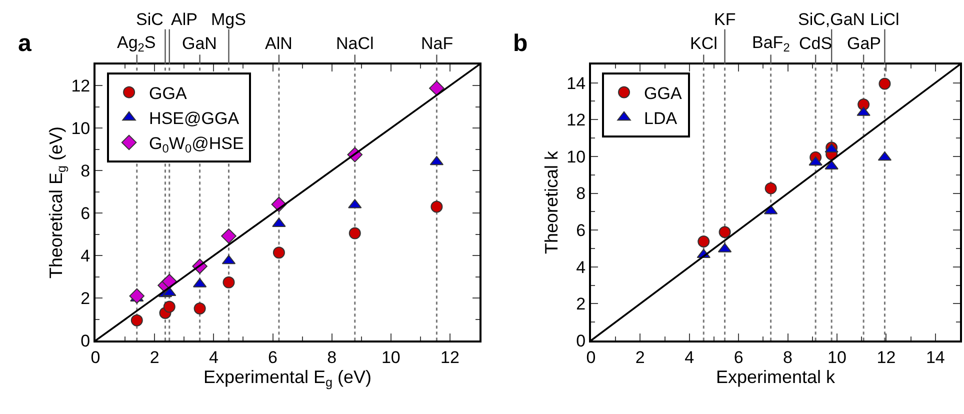  Describe the element at coordinates (196, 145) in the screenshot. I see `legend-label: G$_{0}$W$_{0}$@HSE` at that location.